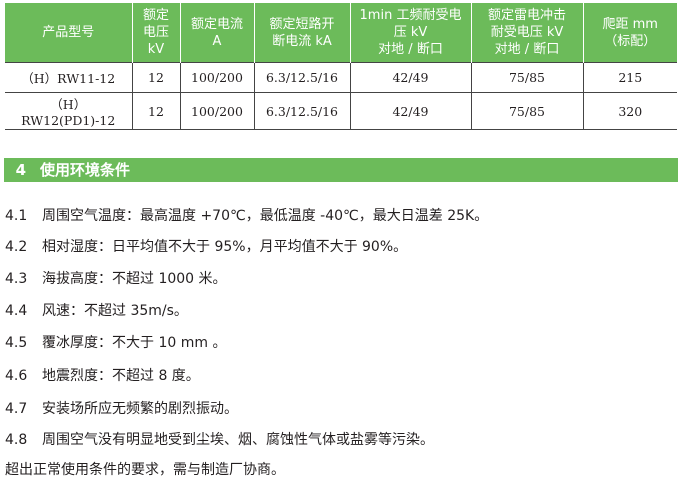 The height and width of the screenshot is (479, 678). Describe the element at coordinates (216, 33) in the screenshot. I see `header-current: 额定电流A` at that location.